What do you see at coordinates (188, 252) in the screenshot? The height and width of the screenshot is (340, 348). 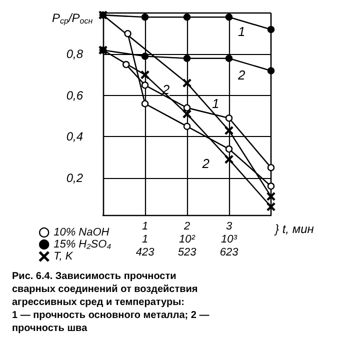 I see `x2-tick-label: 523` at bounding box center [188, 252].